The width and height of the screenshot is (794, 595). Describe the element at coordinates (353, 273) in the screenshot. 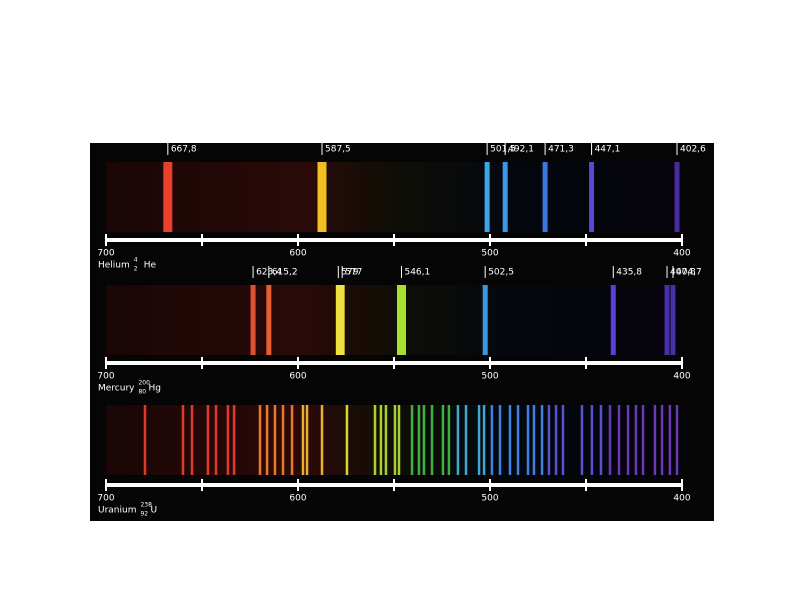

I see `line-label: 577` at that location.